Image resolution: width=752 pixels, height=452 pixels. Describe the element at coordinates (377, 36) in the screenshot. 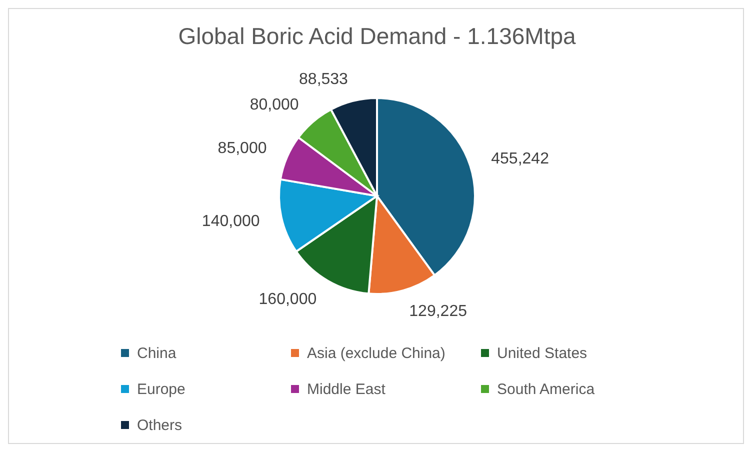

I see `chart-title: Global Boric Acid Demand - 1.136Mtpa` at that location.